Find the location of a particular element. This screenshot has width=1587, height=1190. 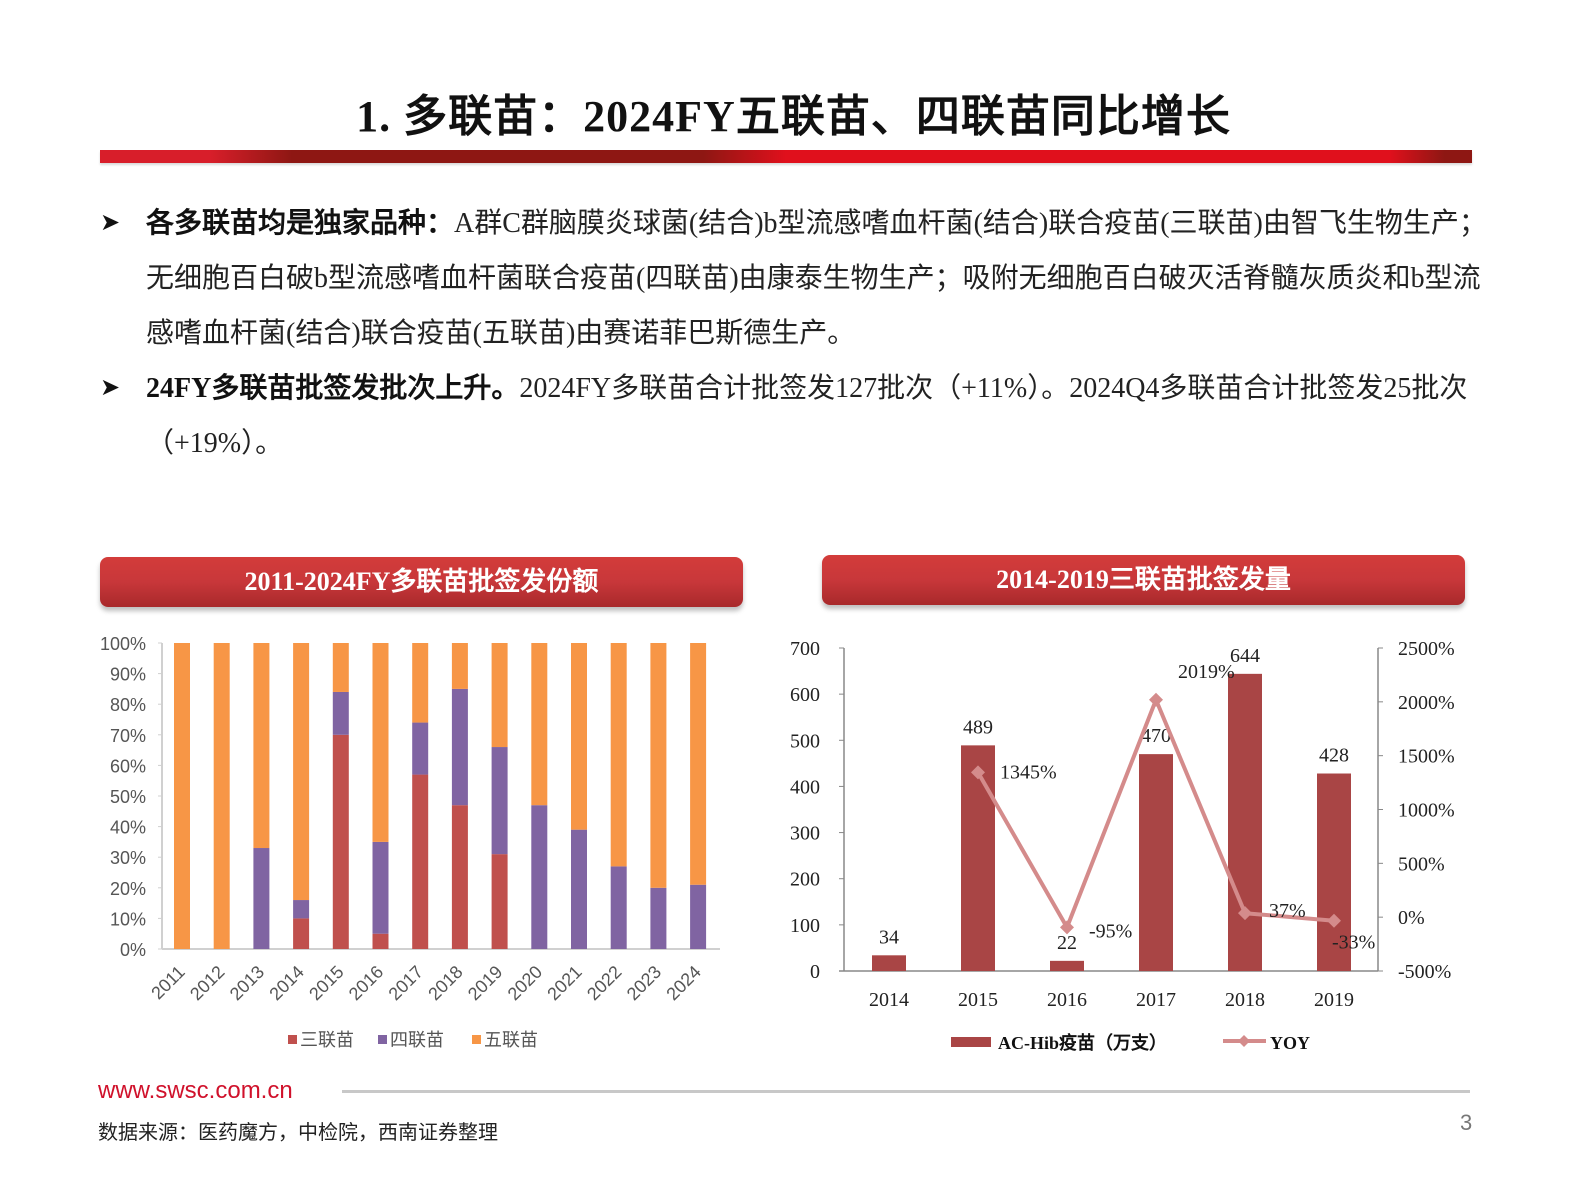

bar-value-label: 470 is located at coordinates (1156, 736).